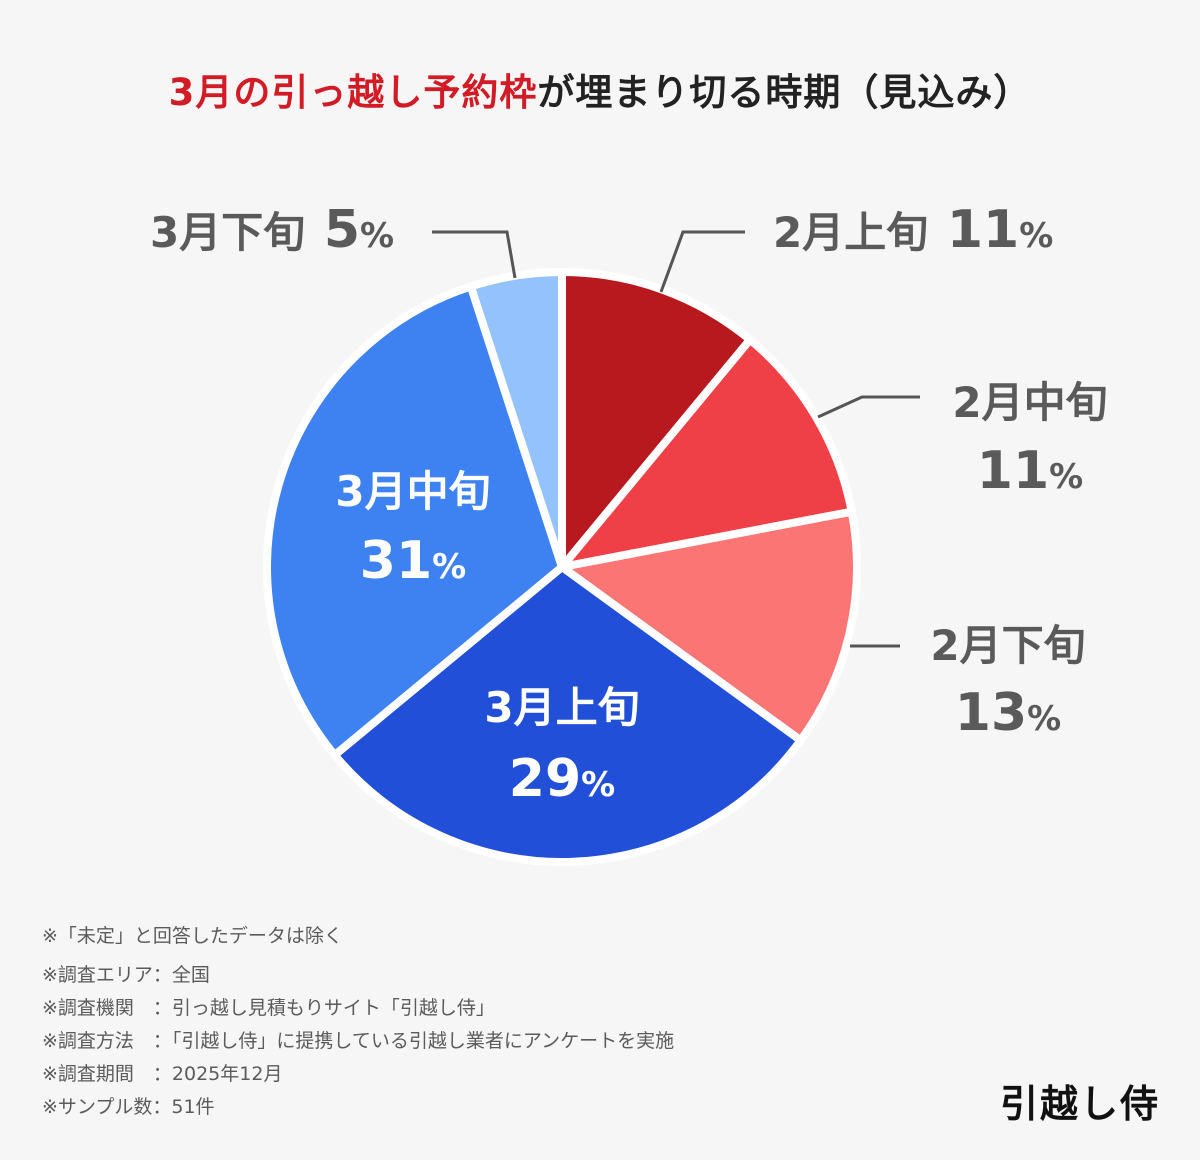 This screenshot has width=1200, height=1160. I want to click on footnote-period: ※調査期間 ：2025年12月, so click(162, 1074).